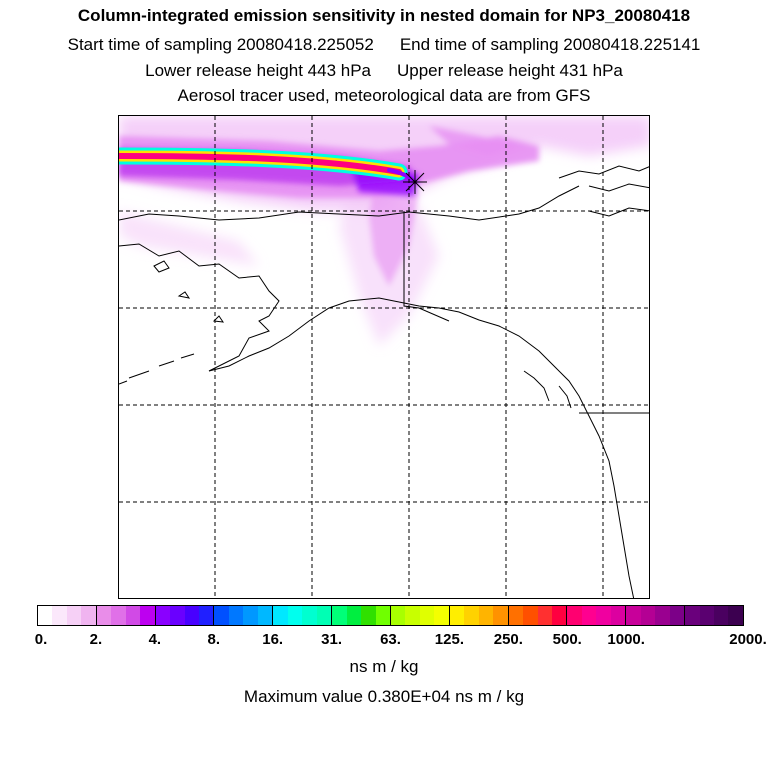 This screenshot has height=768, width=768. I want to click on colorbar-tick-label: 31., so click(332, 639).